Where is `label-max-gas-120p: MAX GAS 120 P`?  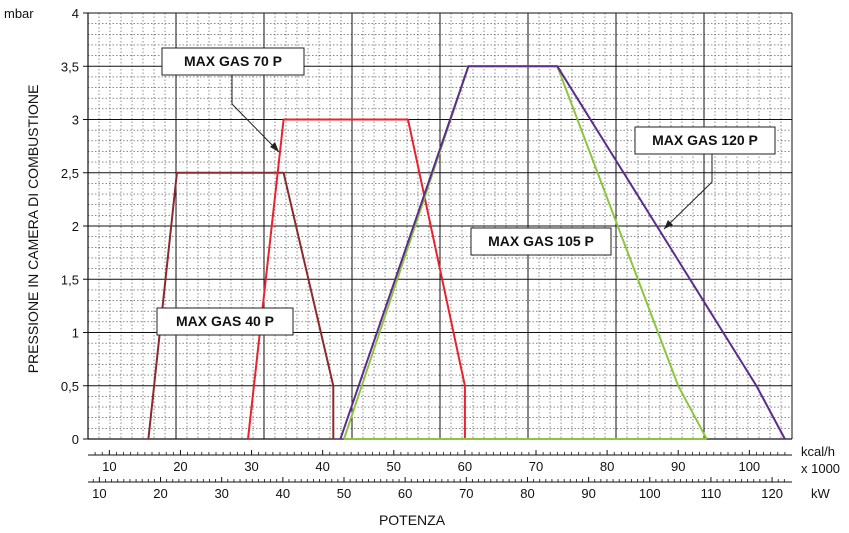
label-max-gas-120p: MAX GAS 120 P is located at coordinates (705, 178).